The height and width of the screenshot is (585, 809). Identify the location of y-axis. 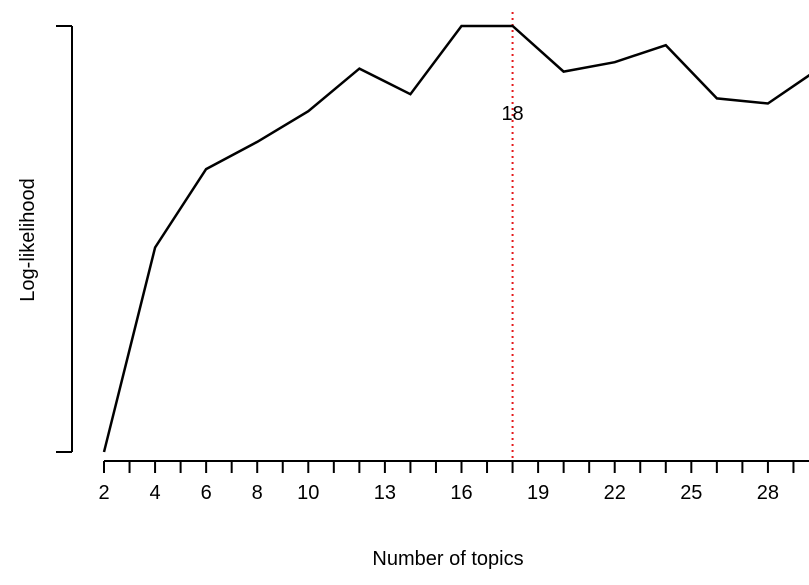
(64, 239).